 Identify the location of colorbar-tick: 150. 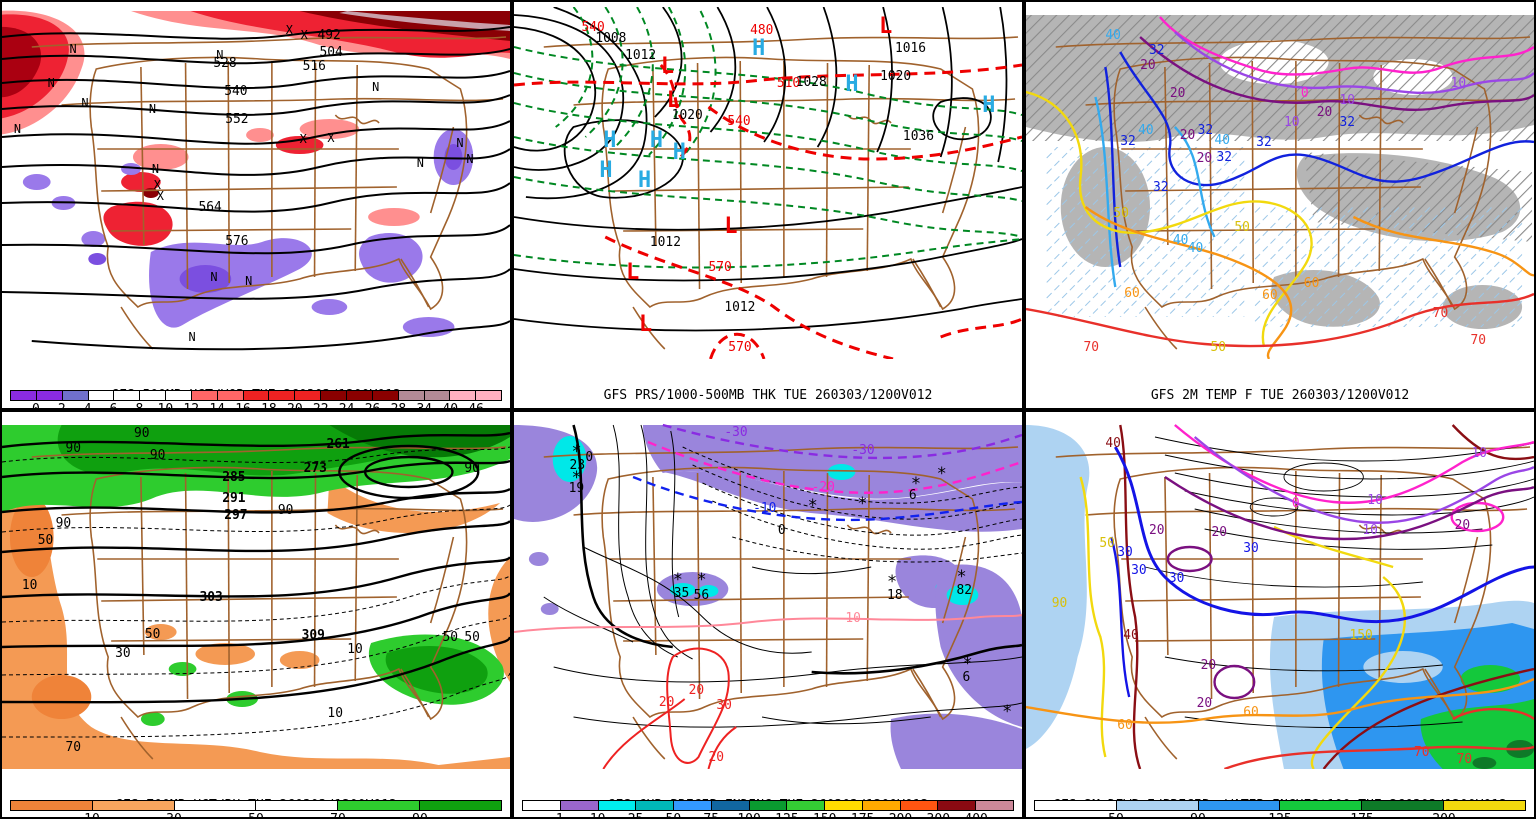
(824, 814).